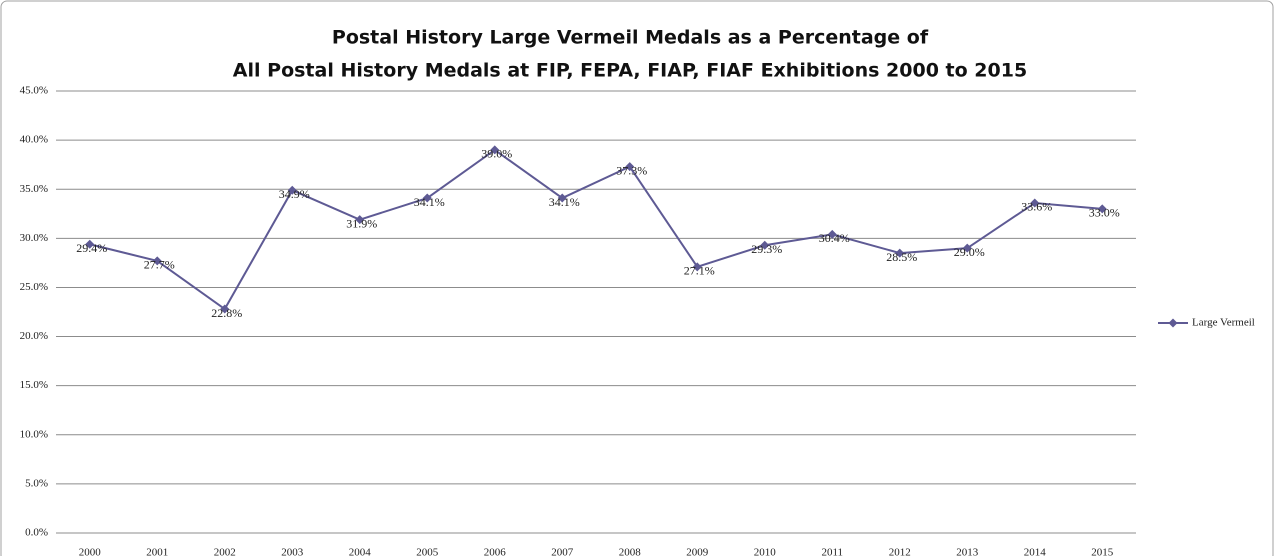  I want to click on x-tick-label: 2012, so click(900, 551).